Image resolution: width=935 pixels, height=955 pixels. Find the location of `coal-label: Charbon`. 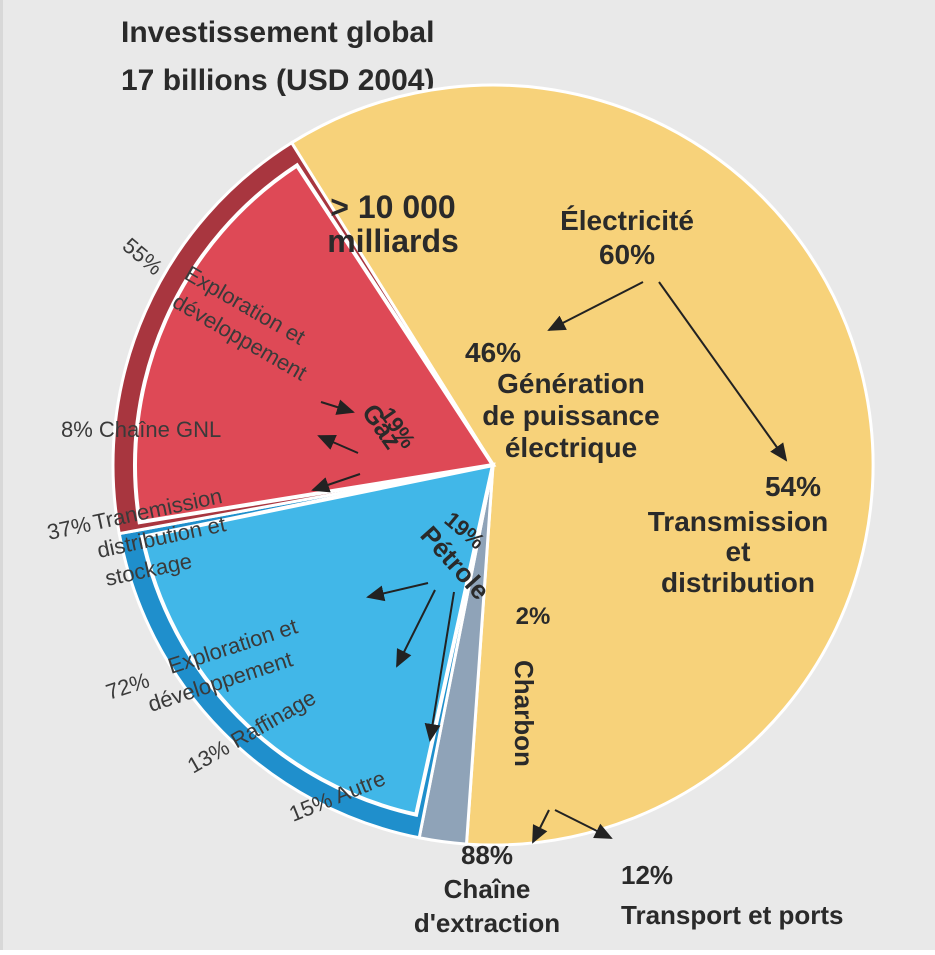

coal-label: Charbon is located at coordinates (524, 713).